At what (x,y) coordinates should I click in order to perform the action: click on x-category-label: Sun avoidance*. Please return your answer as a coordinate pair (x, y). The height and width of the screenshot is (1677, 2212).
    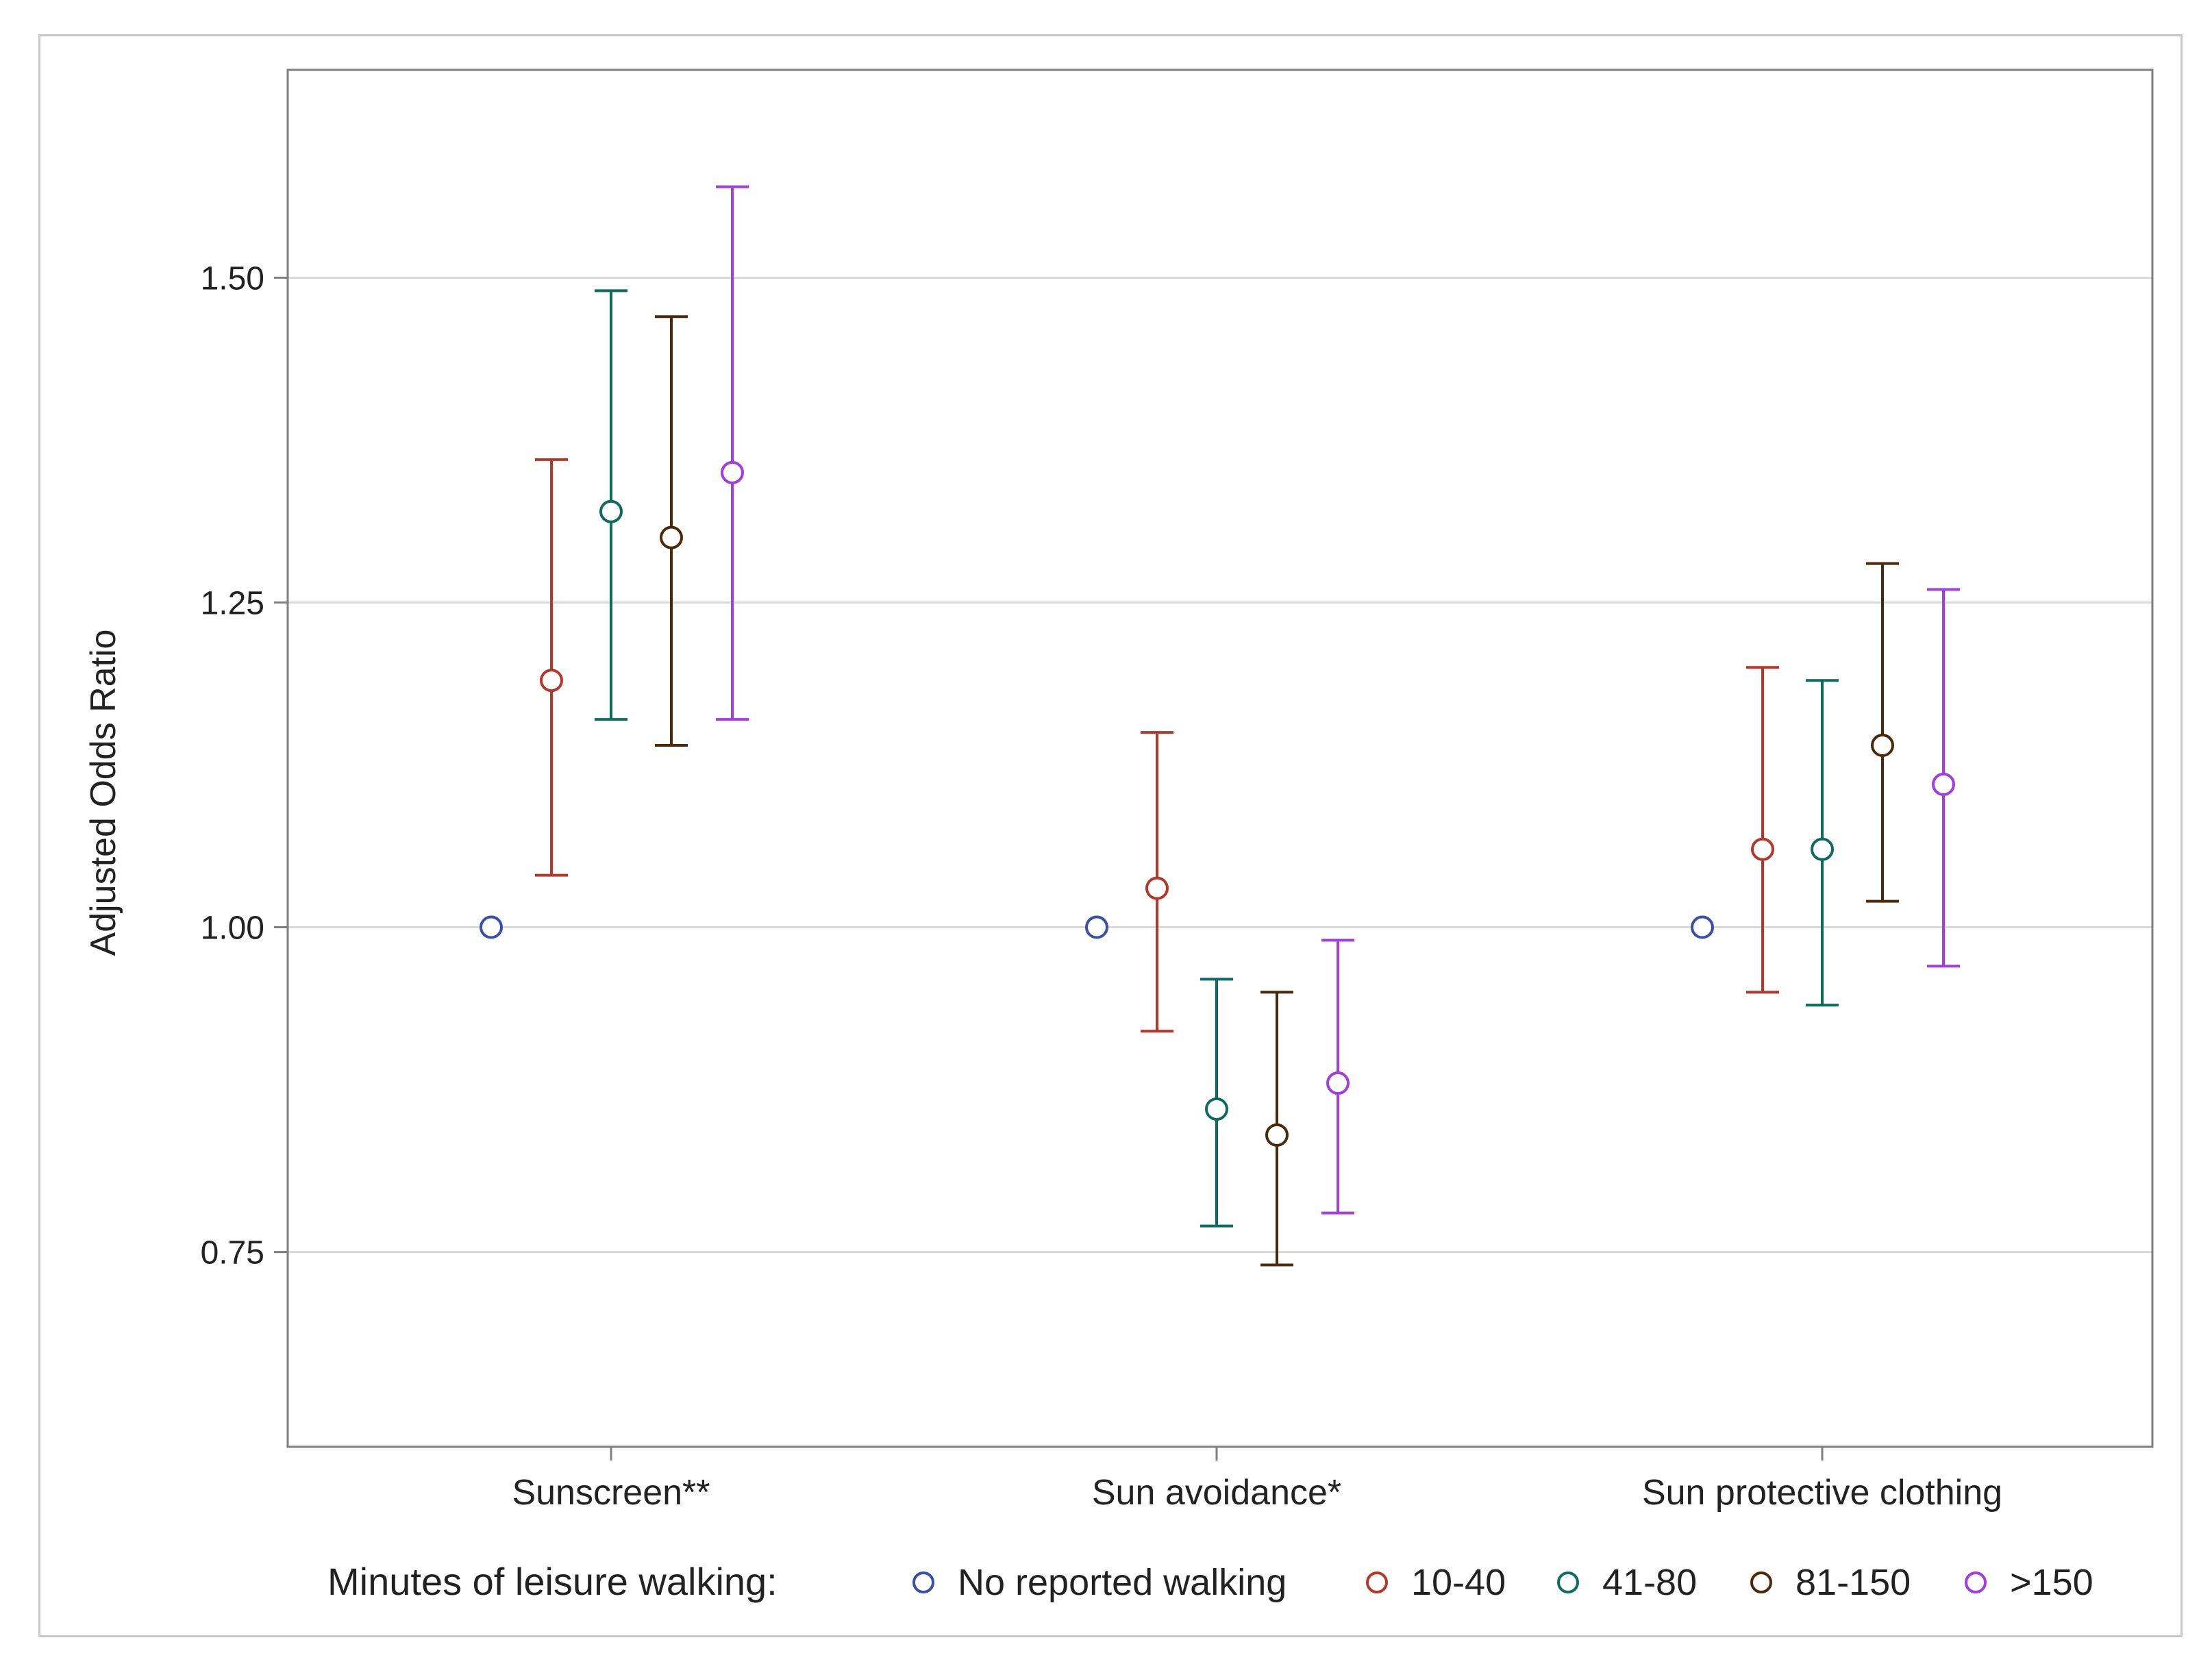
    Looking at the image, I should click on (1216, 1493).